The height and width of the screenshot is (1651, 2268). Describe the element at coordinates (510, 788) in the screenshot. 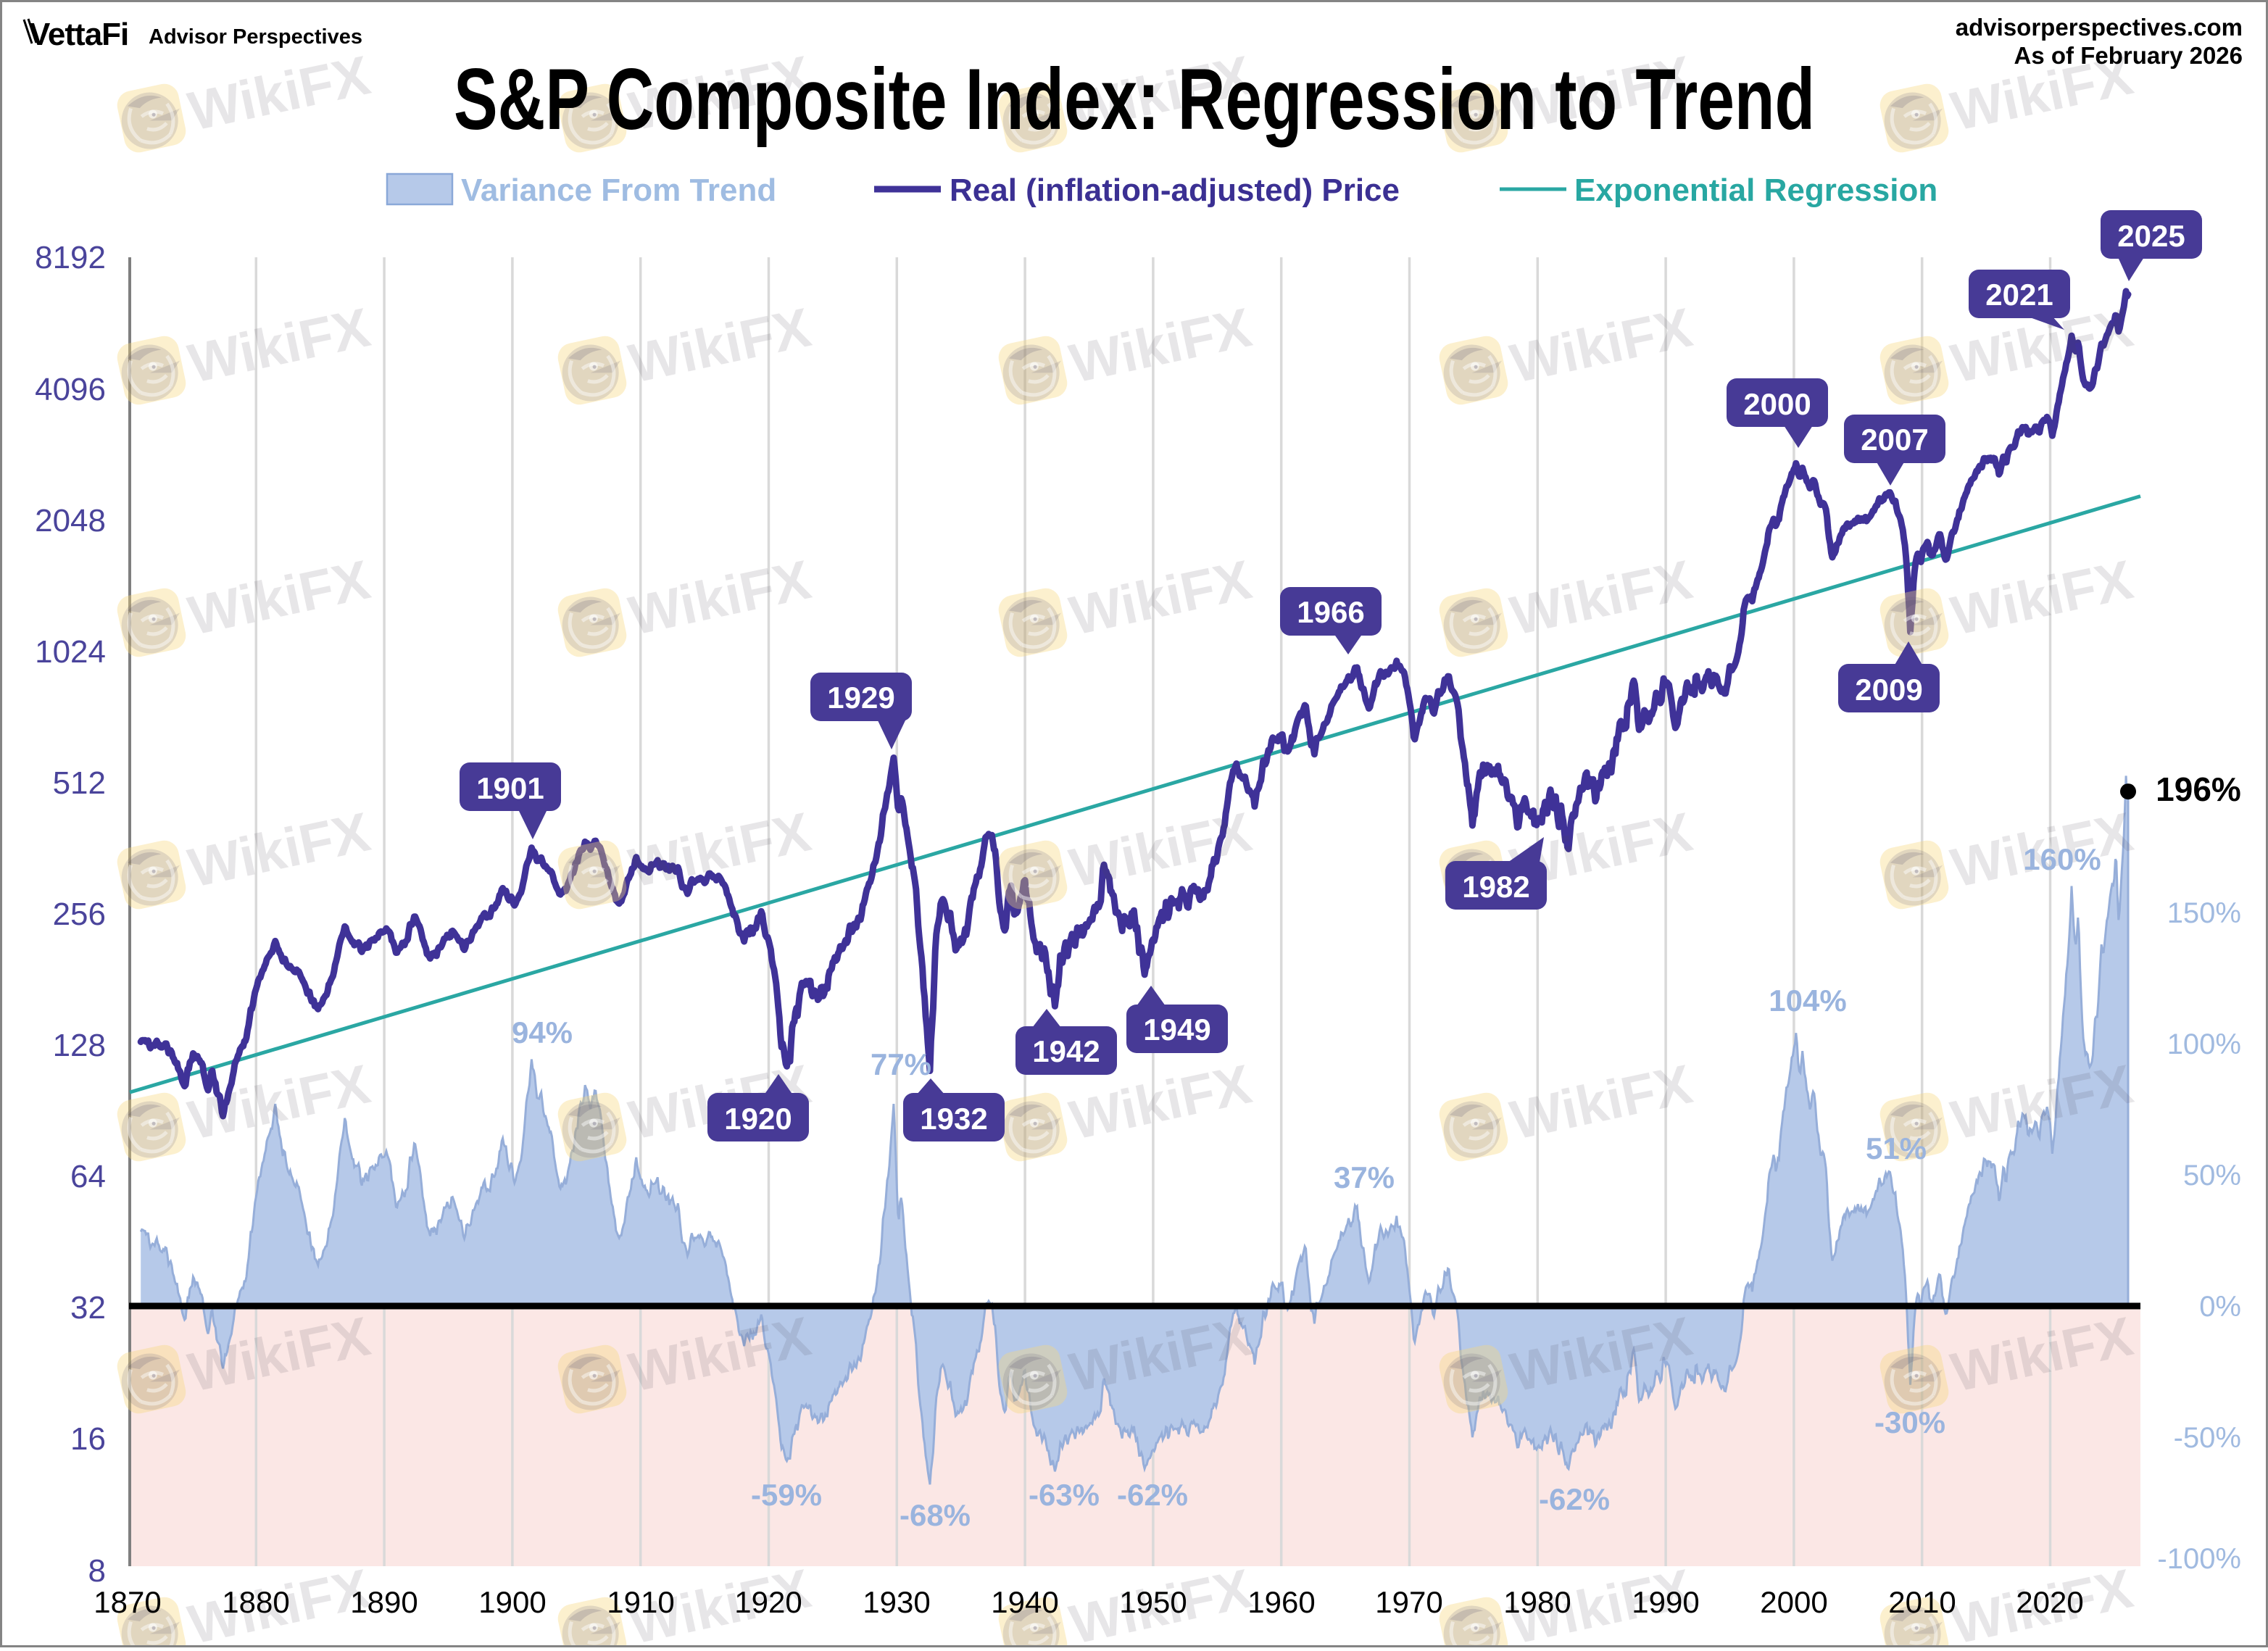

I see `svg-text: 1901` at that location.